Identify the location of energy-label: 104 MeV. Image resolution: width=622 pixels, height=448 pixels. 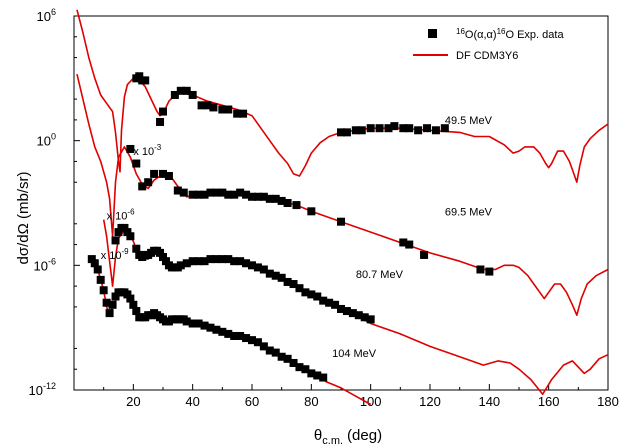
(354, 354).